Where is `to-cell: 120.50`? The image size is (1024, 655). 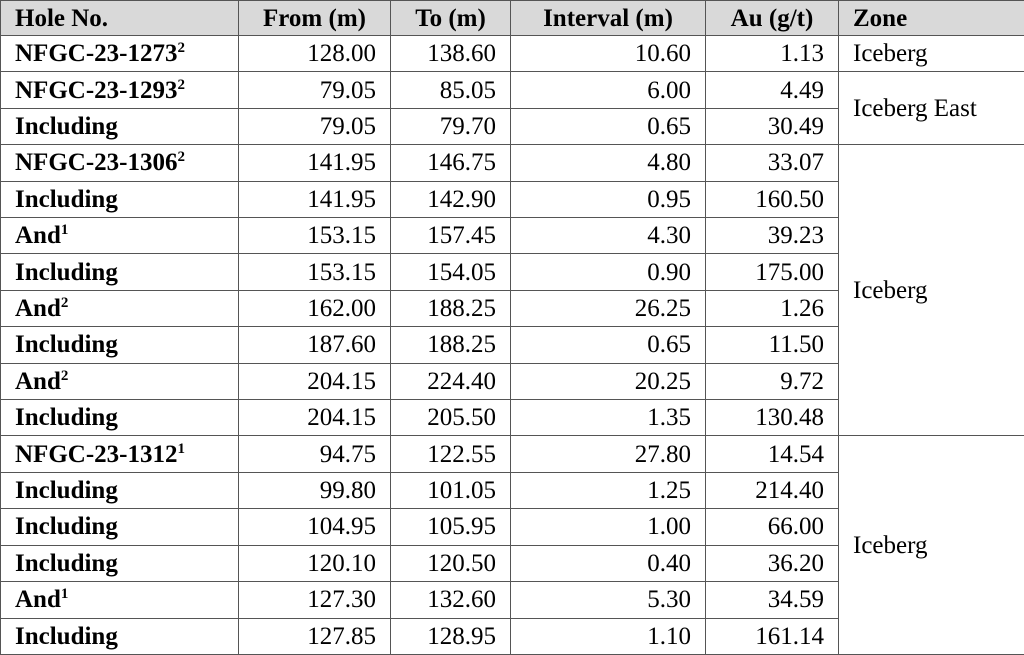 to-cell: 120.50 is located at coordinates (450, 563).